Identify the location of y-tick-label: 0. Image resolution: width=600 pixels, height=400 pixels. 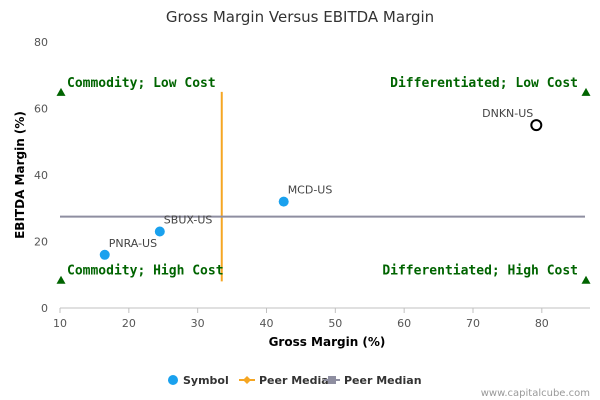
(44, 308).